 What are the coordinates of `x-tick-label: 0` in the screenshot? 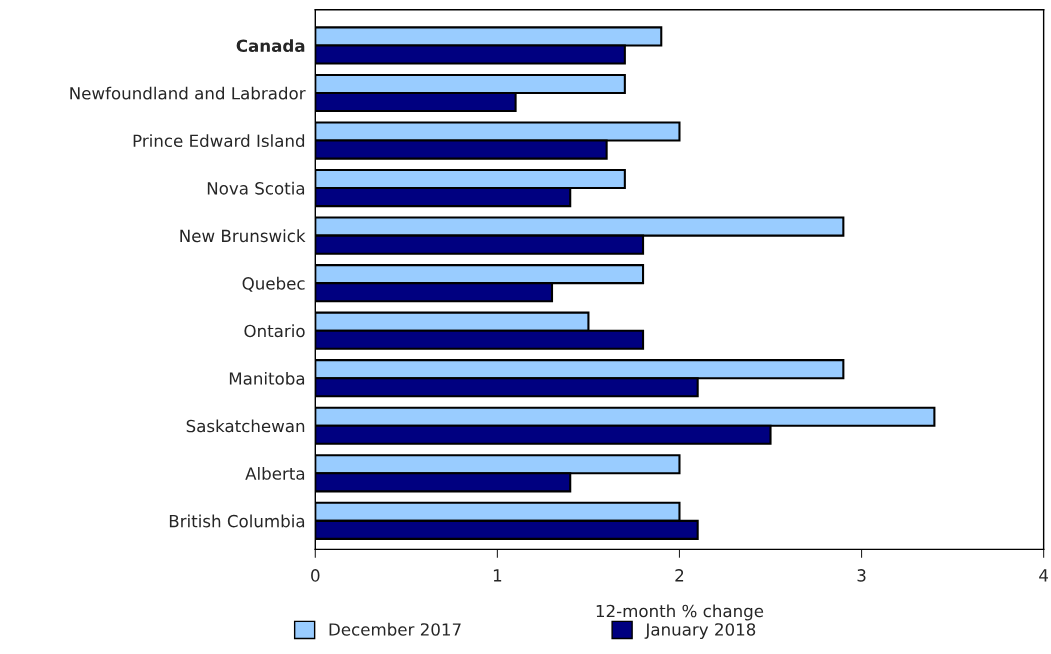 It's located at (315, 575).